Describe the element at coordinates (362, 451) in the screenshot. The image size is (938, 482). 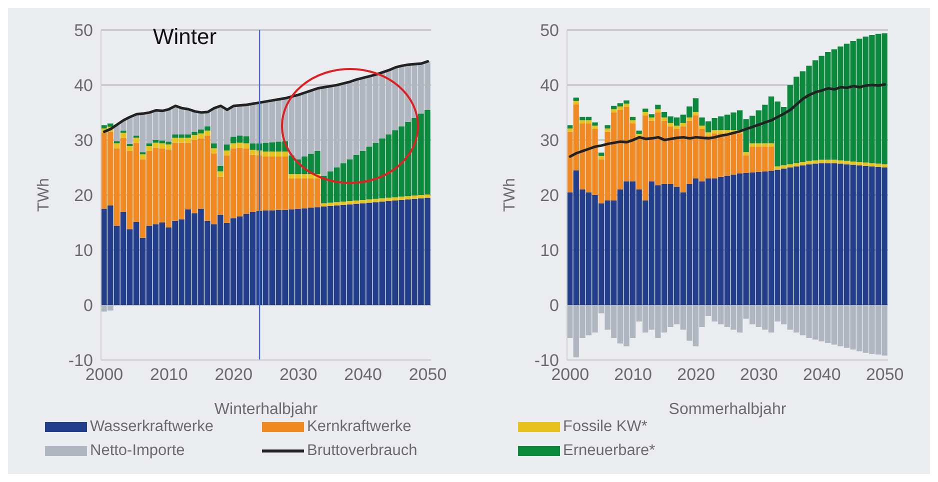
I see `legend-label: Bruttoverbrauch` at that location.